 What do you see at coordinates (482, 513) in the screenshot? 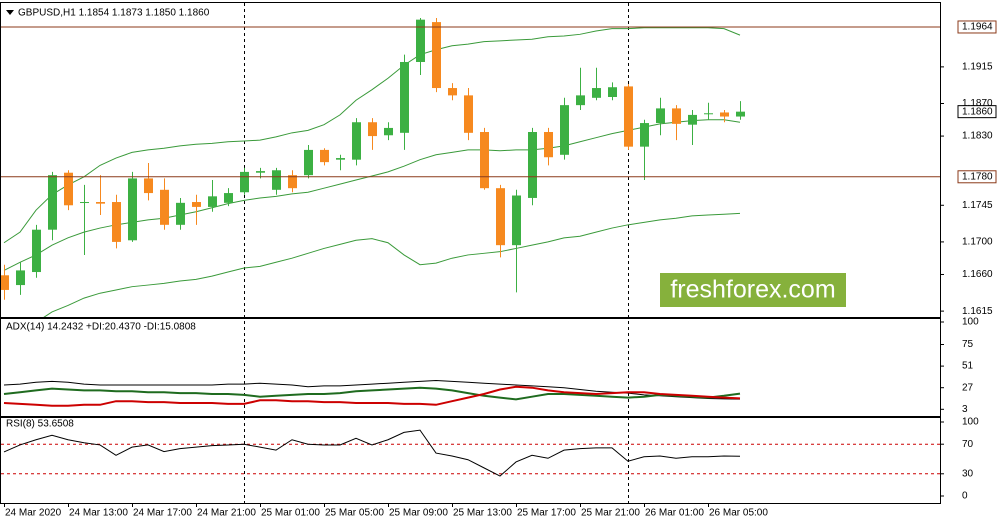
I see `x-tick-label: 25 Mar 13:00` at bounding box center [482, 513].